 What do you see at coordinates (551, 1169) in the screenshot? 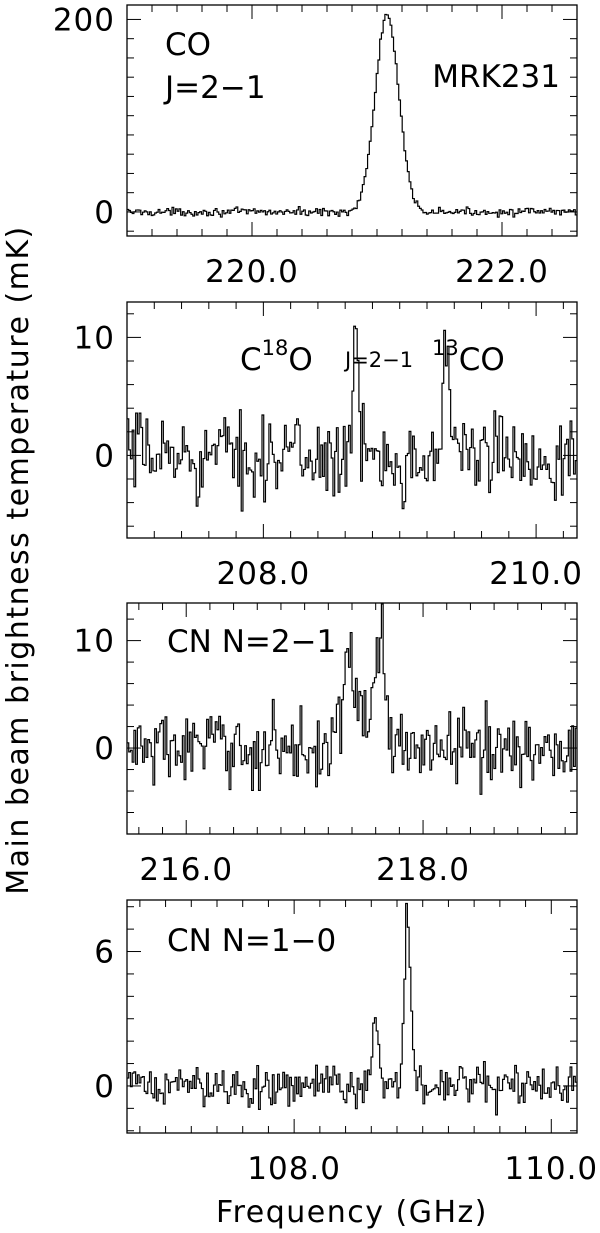
I see `x-tick-label: 110.0` at bounding box center [551, 1169].